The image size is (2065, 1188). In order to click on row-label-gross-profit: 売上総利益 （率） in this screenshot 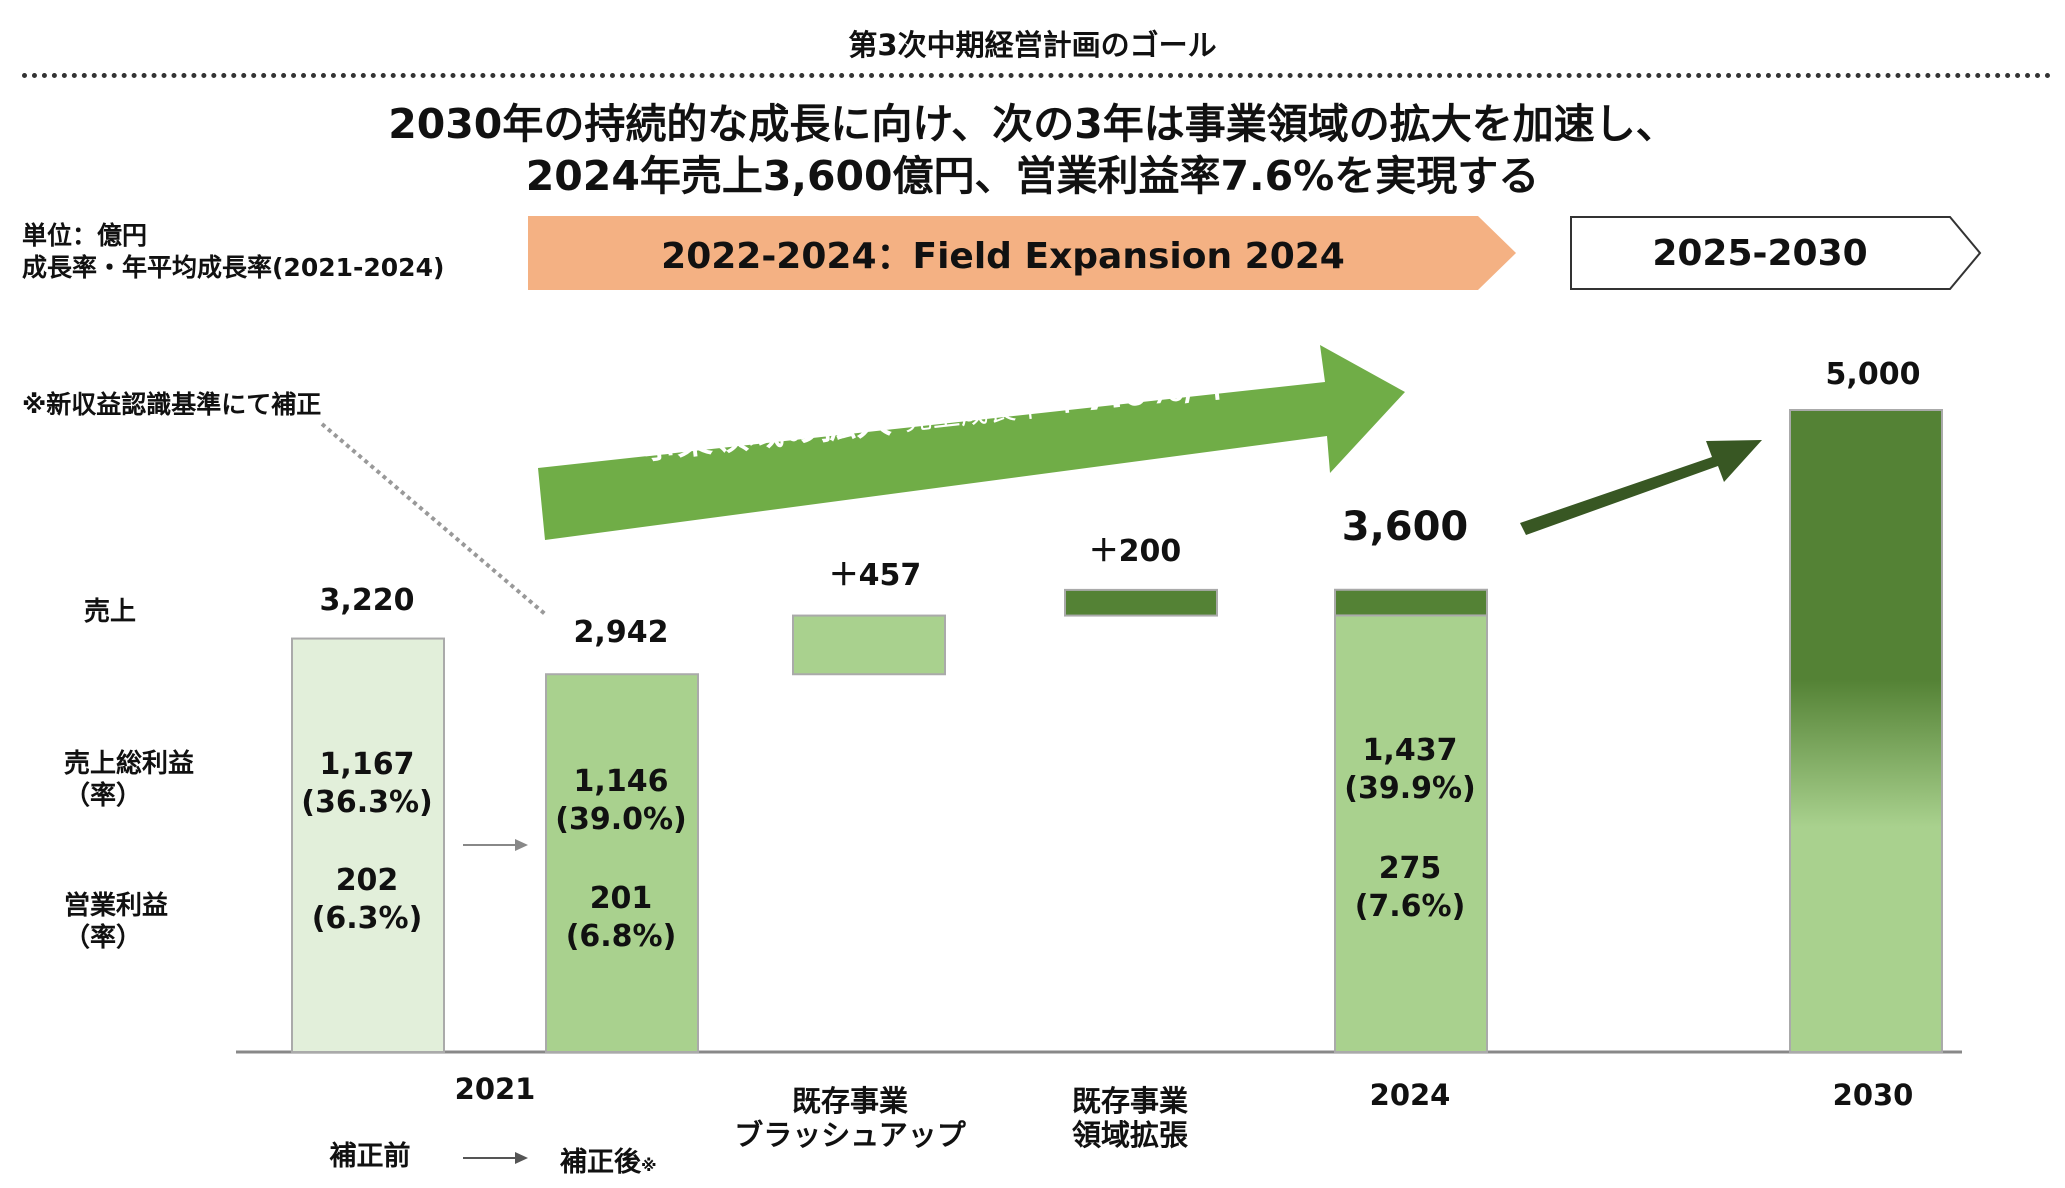, I will do `click(129, 780)`.